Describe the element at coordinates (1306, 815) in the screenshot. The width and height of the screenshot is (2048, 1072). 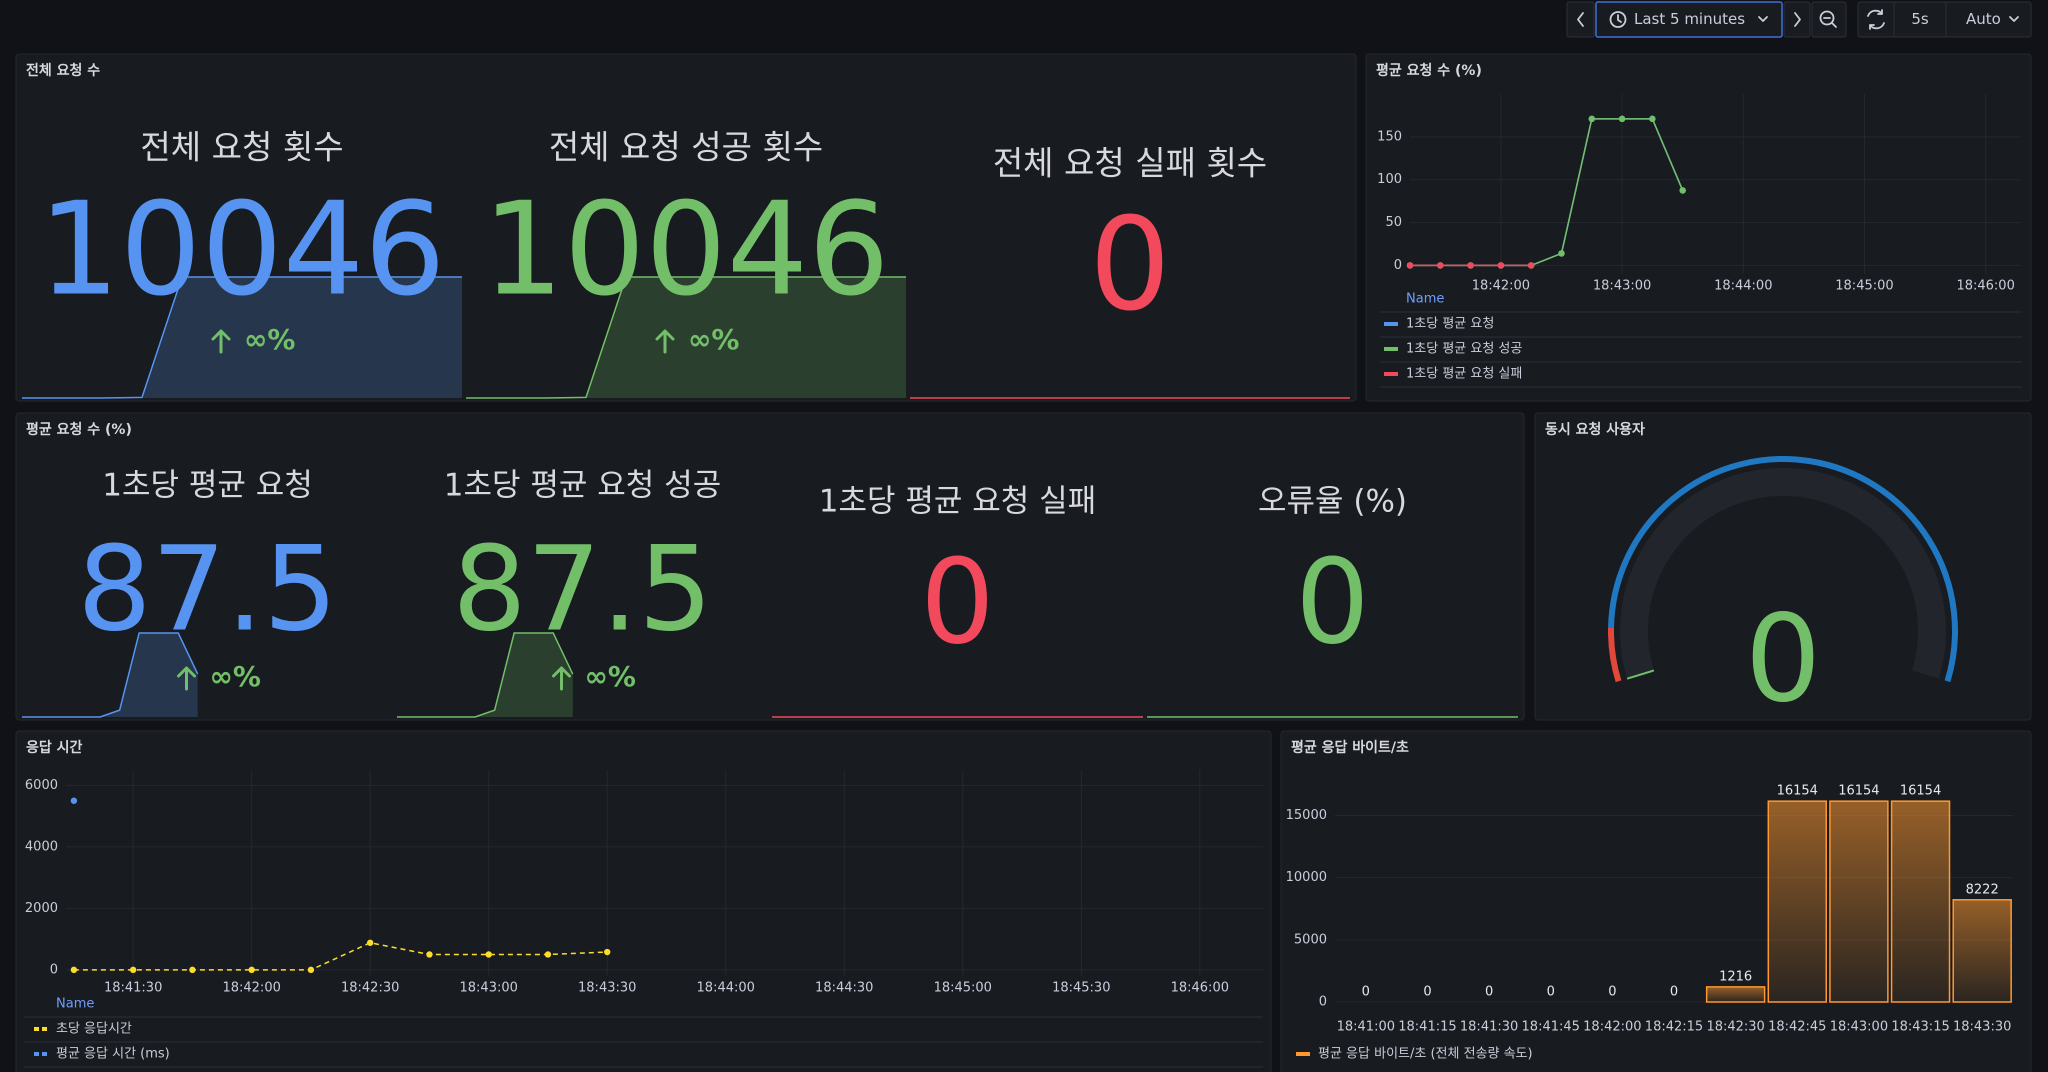
I see `y-tick-label: 15000` at that location.